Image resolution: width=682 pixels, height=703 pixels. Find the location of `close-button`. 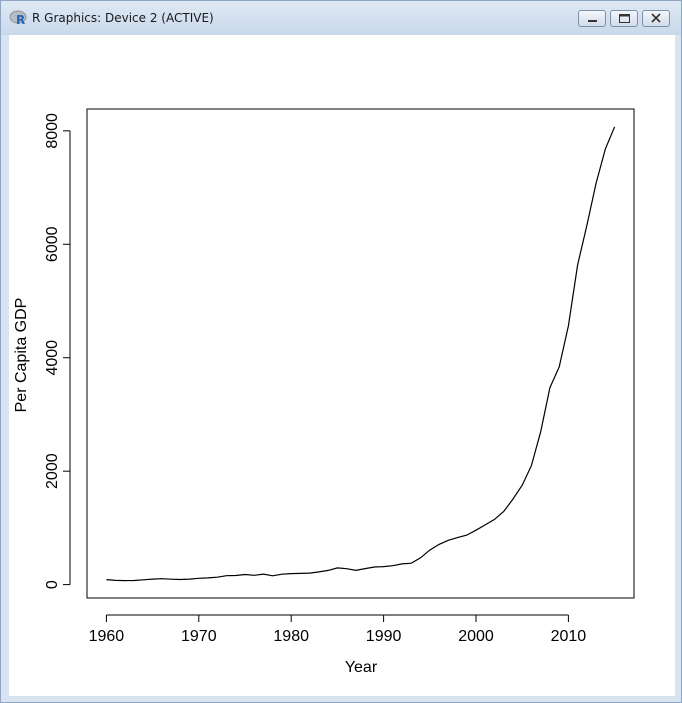

close-button is located at coordinates (656, 18).